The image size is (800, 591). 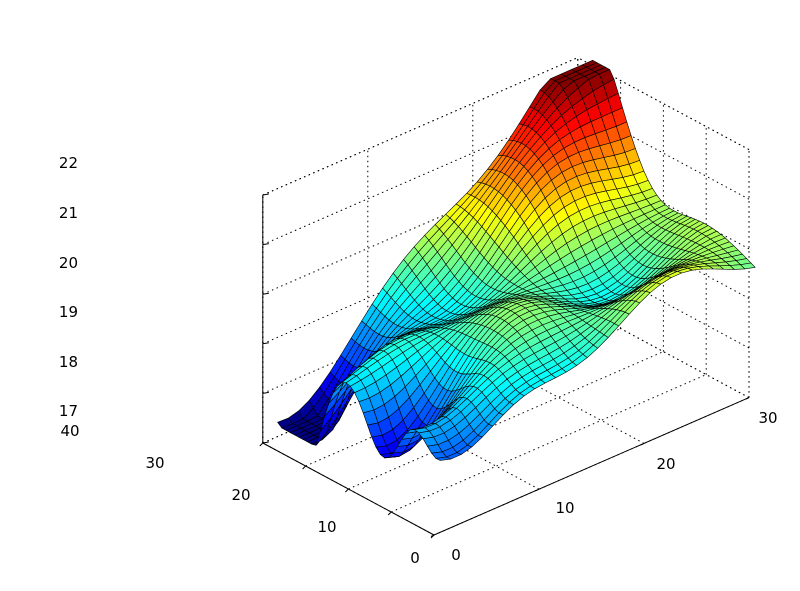 I want to click on y-tick-label: 30, so click(x=154, y=463).